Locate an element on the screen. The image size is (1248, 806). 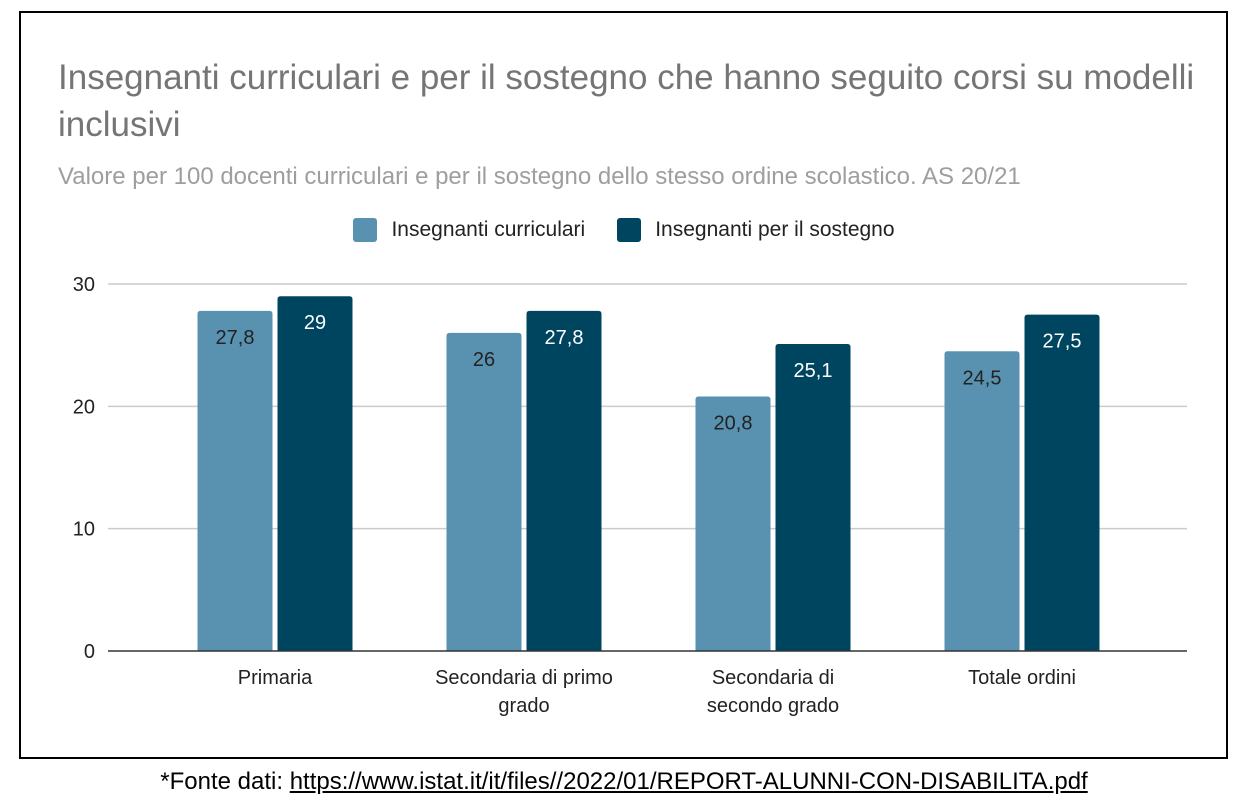
data-label: 27,5 is located at coordinates (1062, 342).